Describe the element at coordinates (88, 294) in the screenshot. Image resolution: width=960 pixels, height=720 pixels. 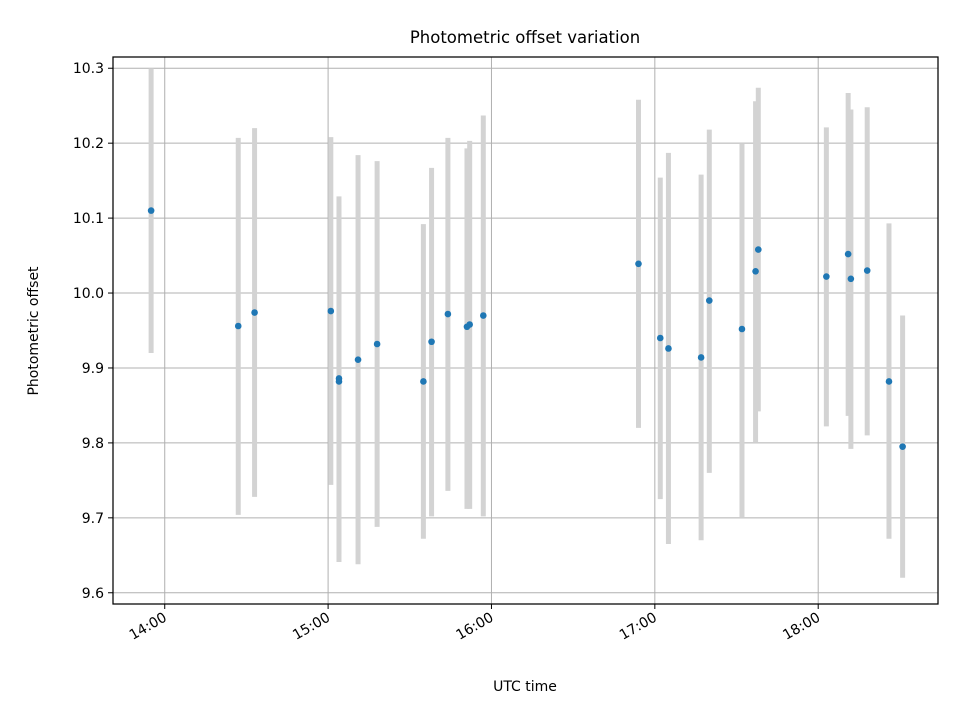
I see `y-tick-label: 10.0` at that location.